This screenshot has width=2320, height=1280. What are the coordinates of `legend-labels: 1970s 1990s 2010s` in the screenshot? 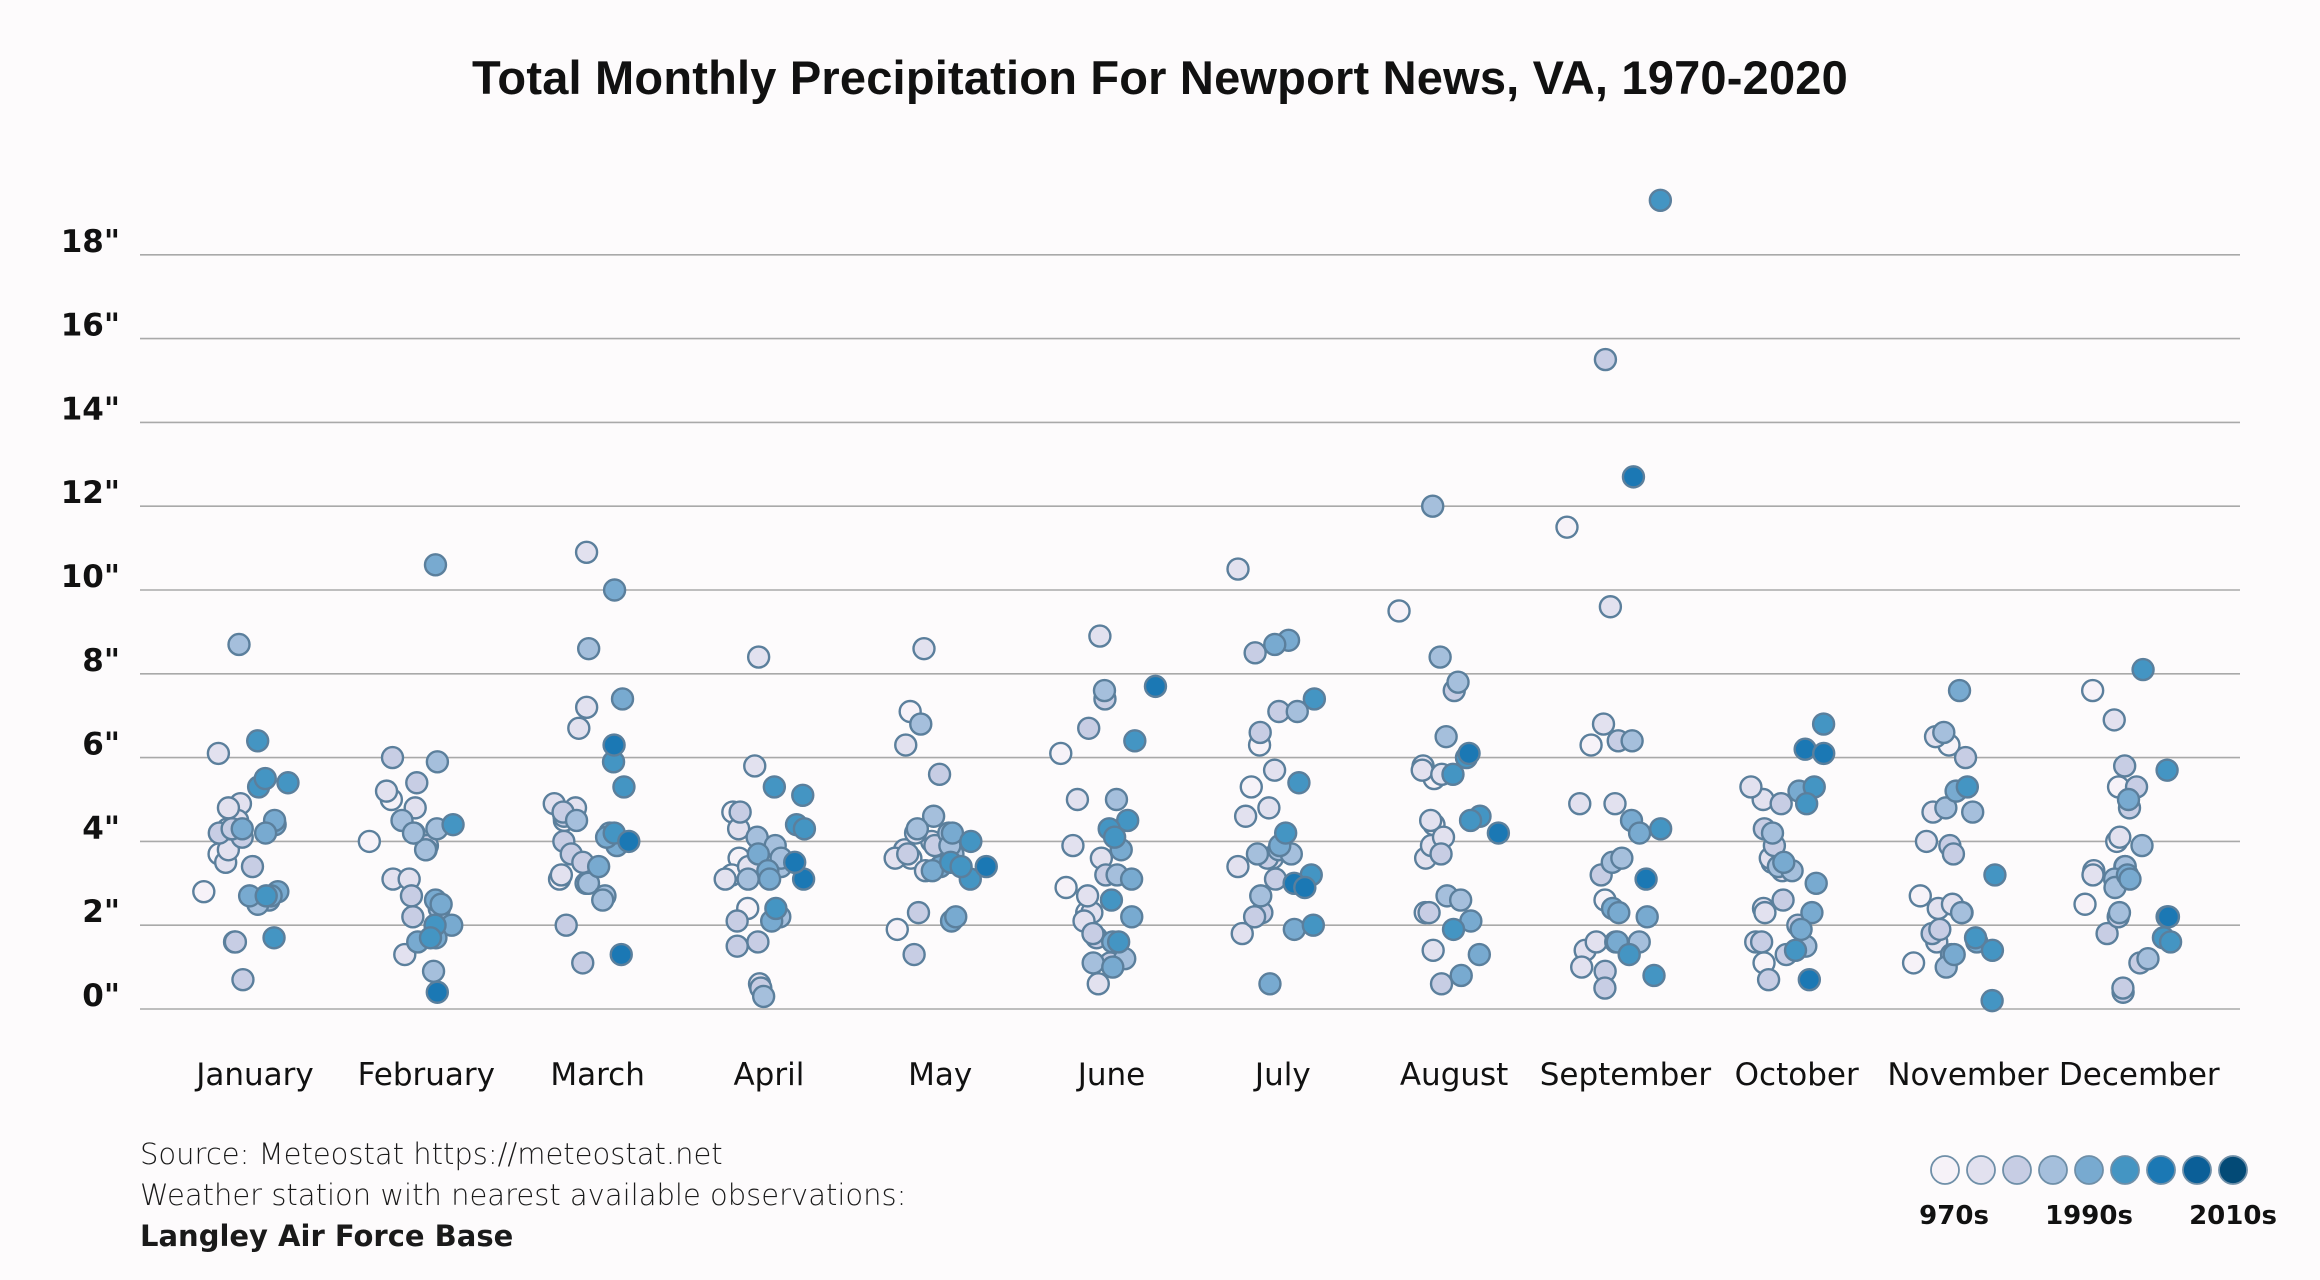 It's located at (2098, 1216).